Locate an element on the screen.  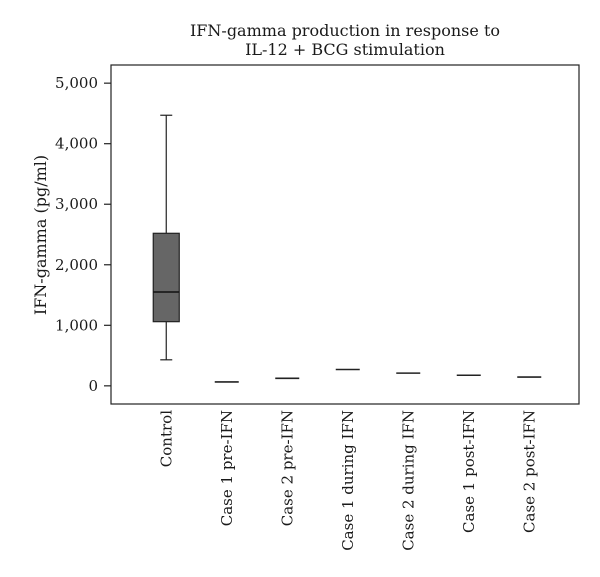
x-category-label: Control is located at coordinates (166, 438).